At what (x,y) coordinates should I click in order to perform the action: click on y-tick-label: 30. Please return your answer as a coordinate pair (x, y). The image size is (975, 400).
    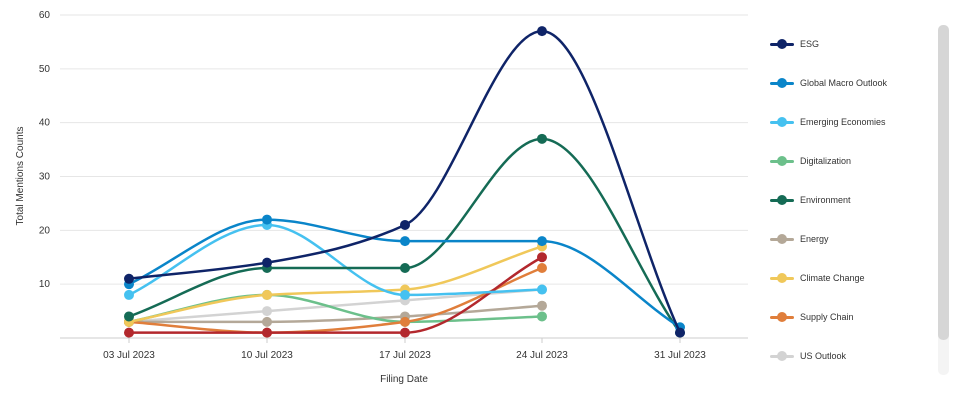
    Looking at the image, I should click on (45, 177).